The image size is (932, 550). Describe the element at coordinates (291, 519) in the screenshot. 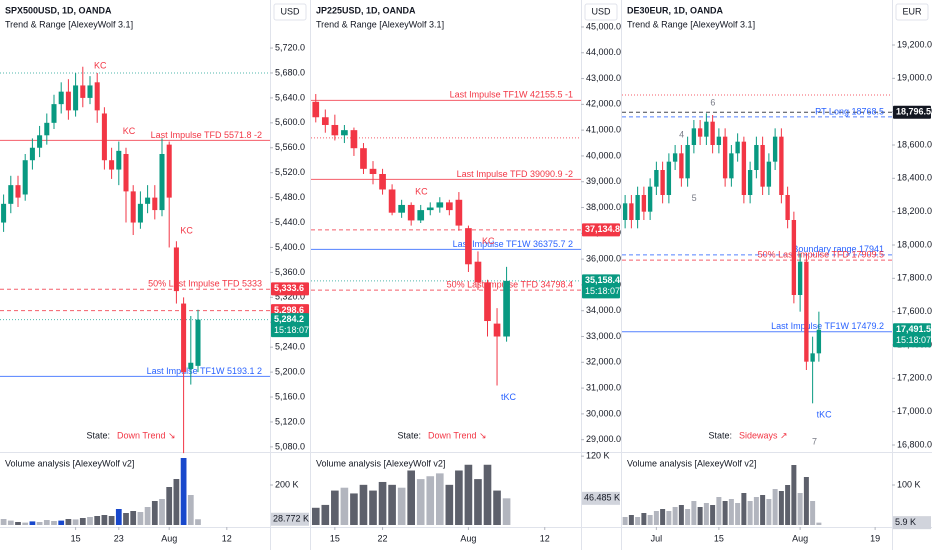

I see `volume-label: 28.772 K` at that location.